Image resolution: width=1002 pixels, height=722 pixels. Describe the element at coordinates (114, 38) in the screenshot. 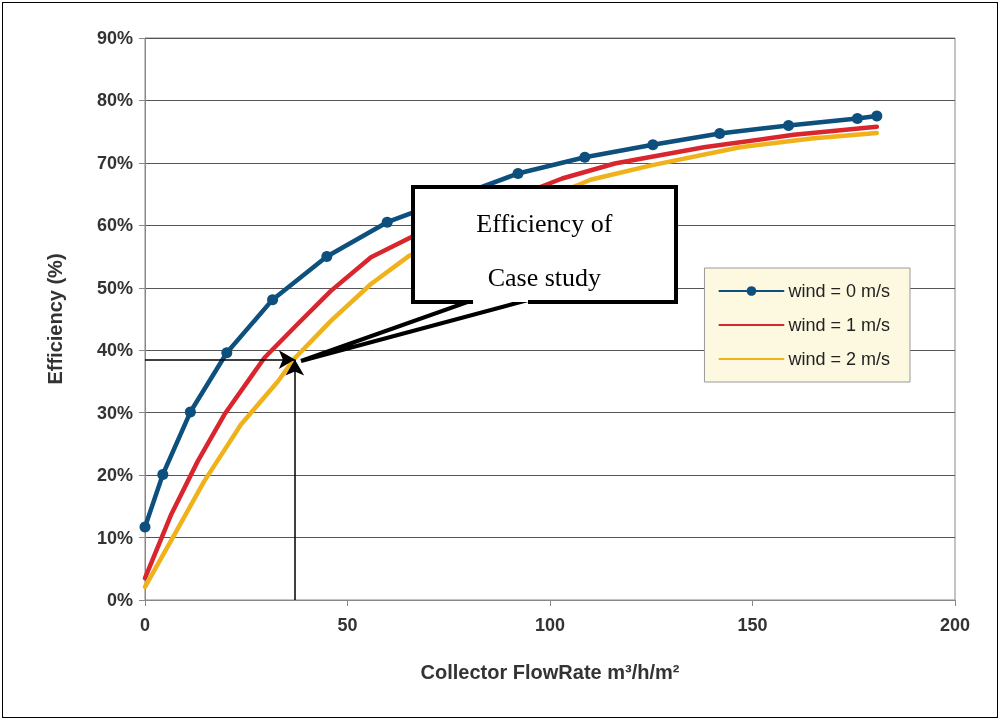

I see `y-tick-label: 90%` at that location.